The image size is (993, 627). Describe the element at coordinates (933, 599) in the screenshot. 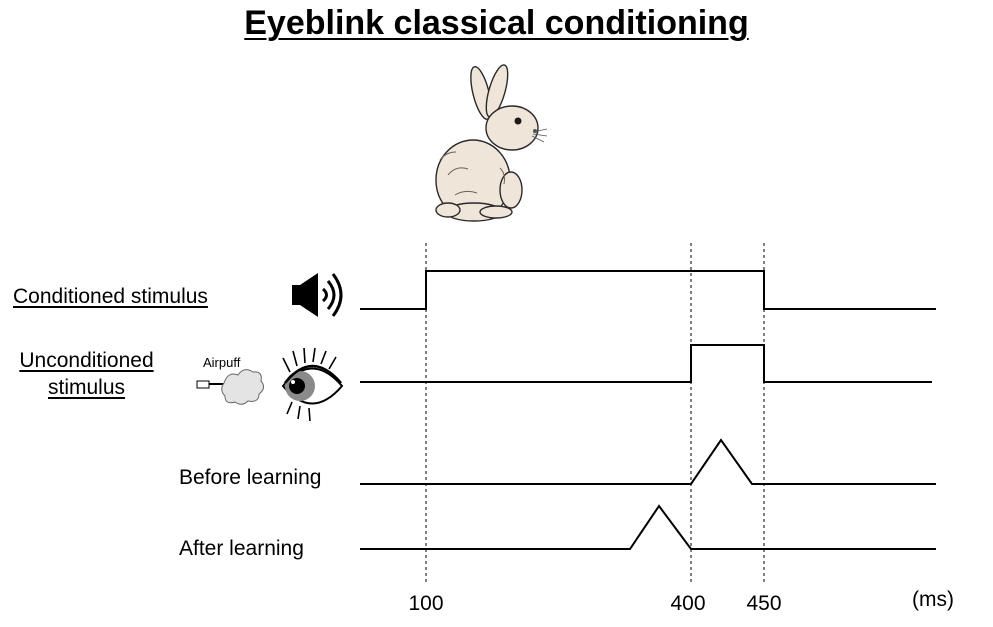

I see `axis-unit-label: (ms)` at that location.